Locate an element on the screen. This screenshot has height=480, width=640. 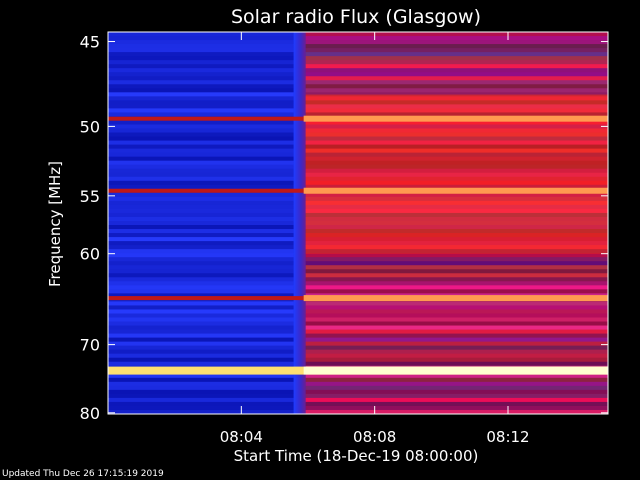
bright-band-post is located at coordinates (455, 370).